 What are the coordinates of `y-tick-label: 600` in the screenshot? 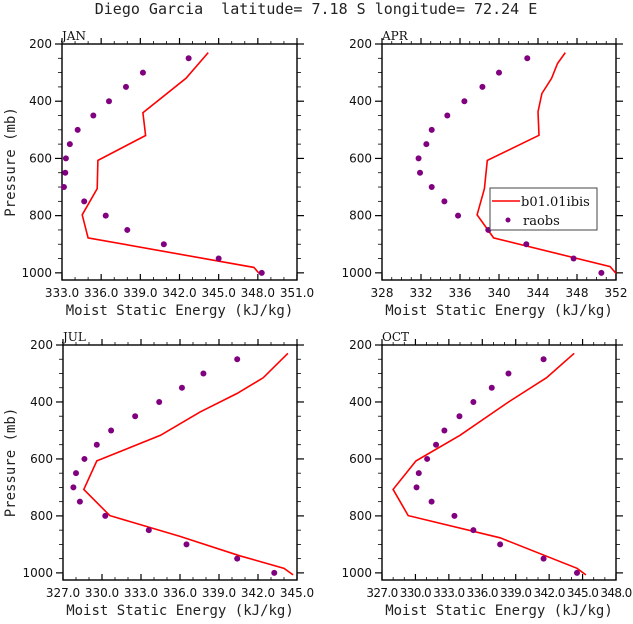 It's located at (360, 459).